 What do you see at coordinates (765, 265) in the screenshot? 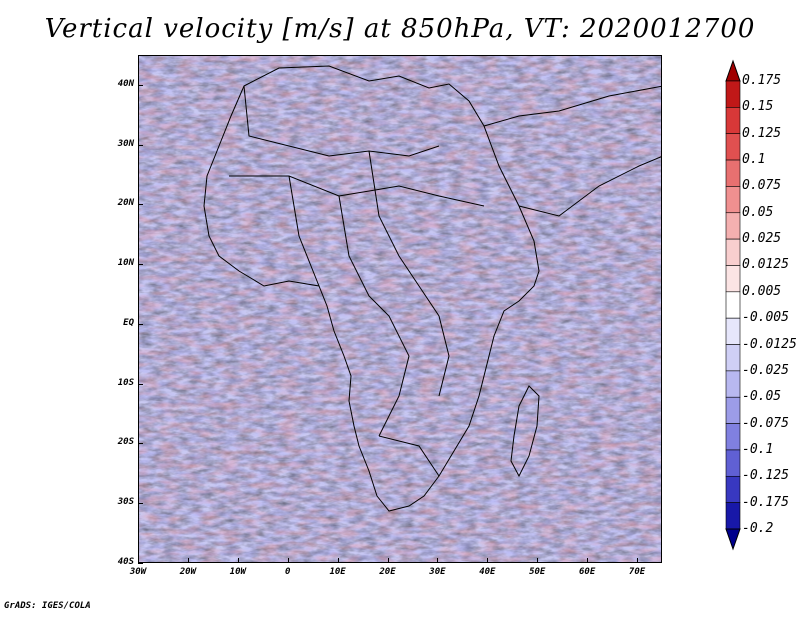
I see `colorbar-label: 0.0125` at bounding box center [765, 265].